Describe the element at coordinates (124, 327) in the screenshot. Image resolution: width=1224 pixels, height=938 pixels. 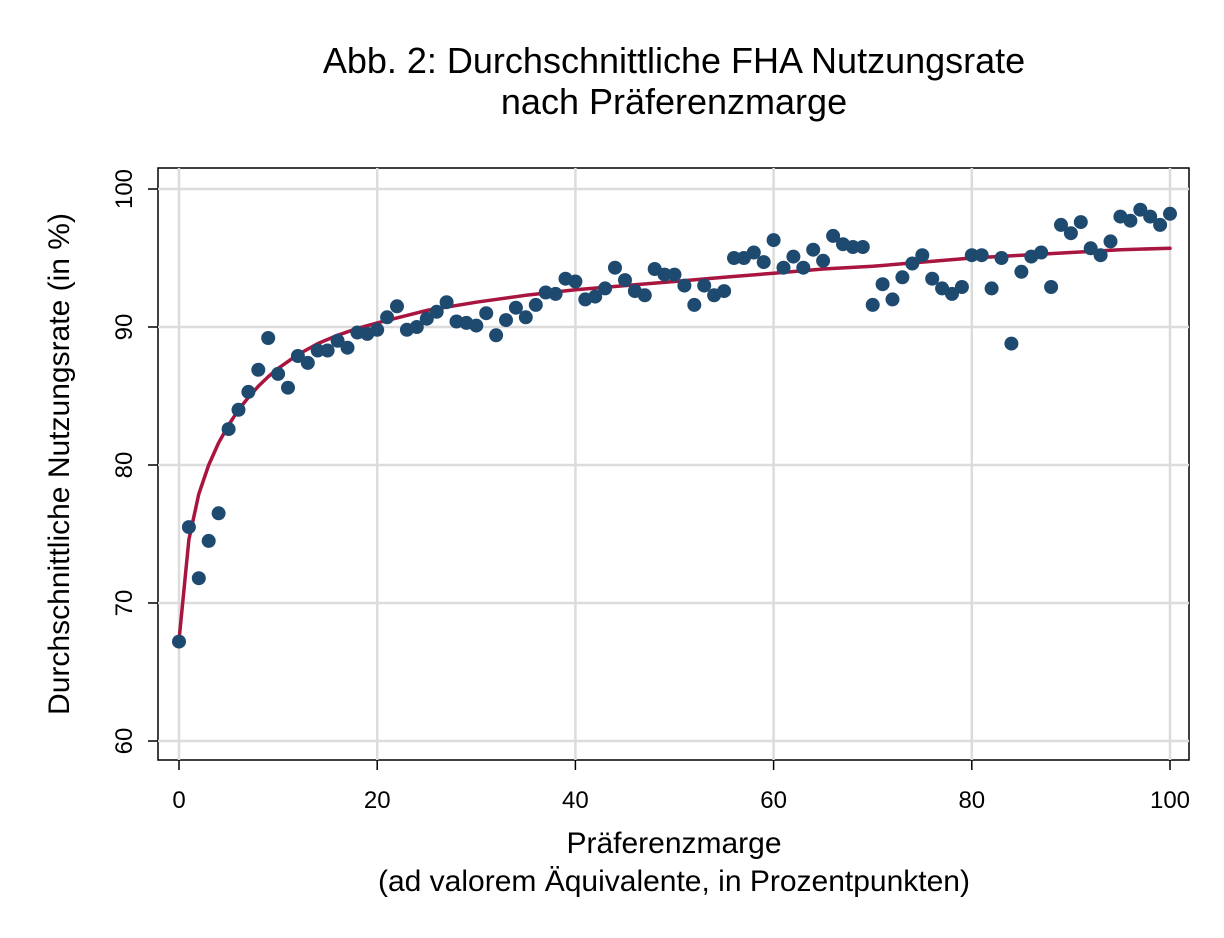
I see `y-tick-label: 90` at that location.